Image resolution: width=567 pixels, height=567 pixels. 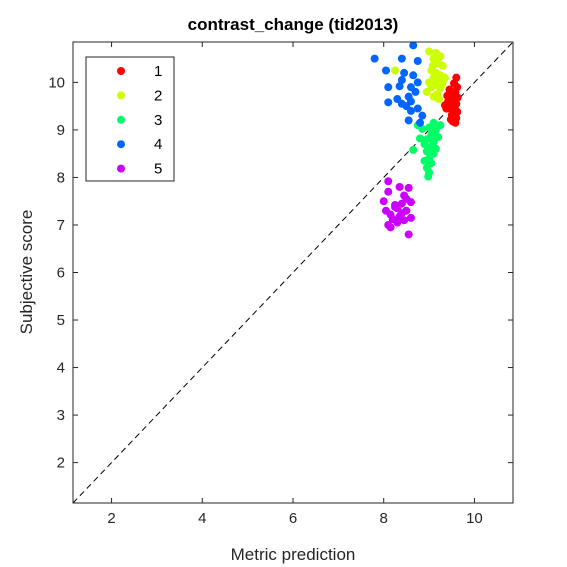 I want to click on x-tick-label: 6, so click(x=293, y=518).